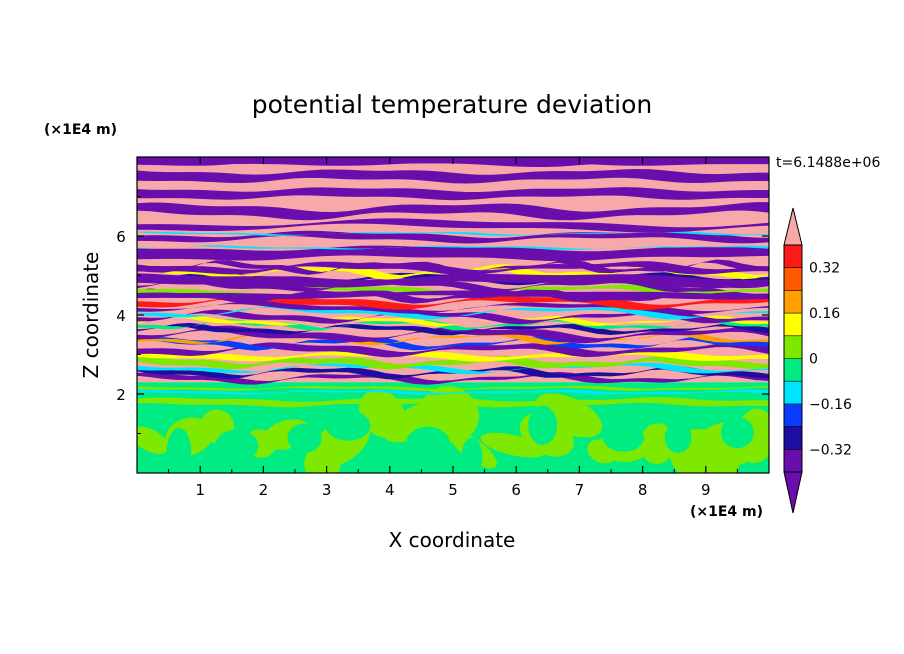  What do you see at coordinates (828, 163) in the screenshot?
I see `time-label: t=6.1488e+06` at bounding box center [828, 163].